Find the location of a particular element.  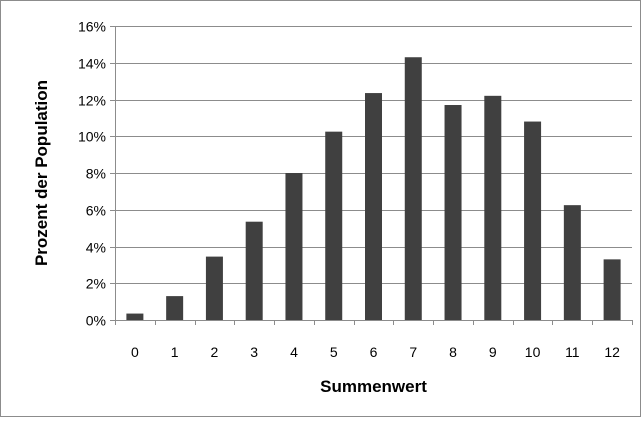

y-tick-label: 8% is located at coordinates (96, 174).